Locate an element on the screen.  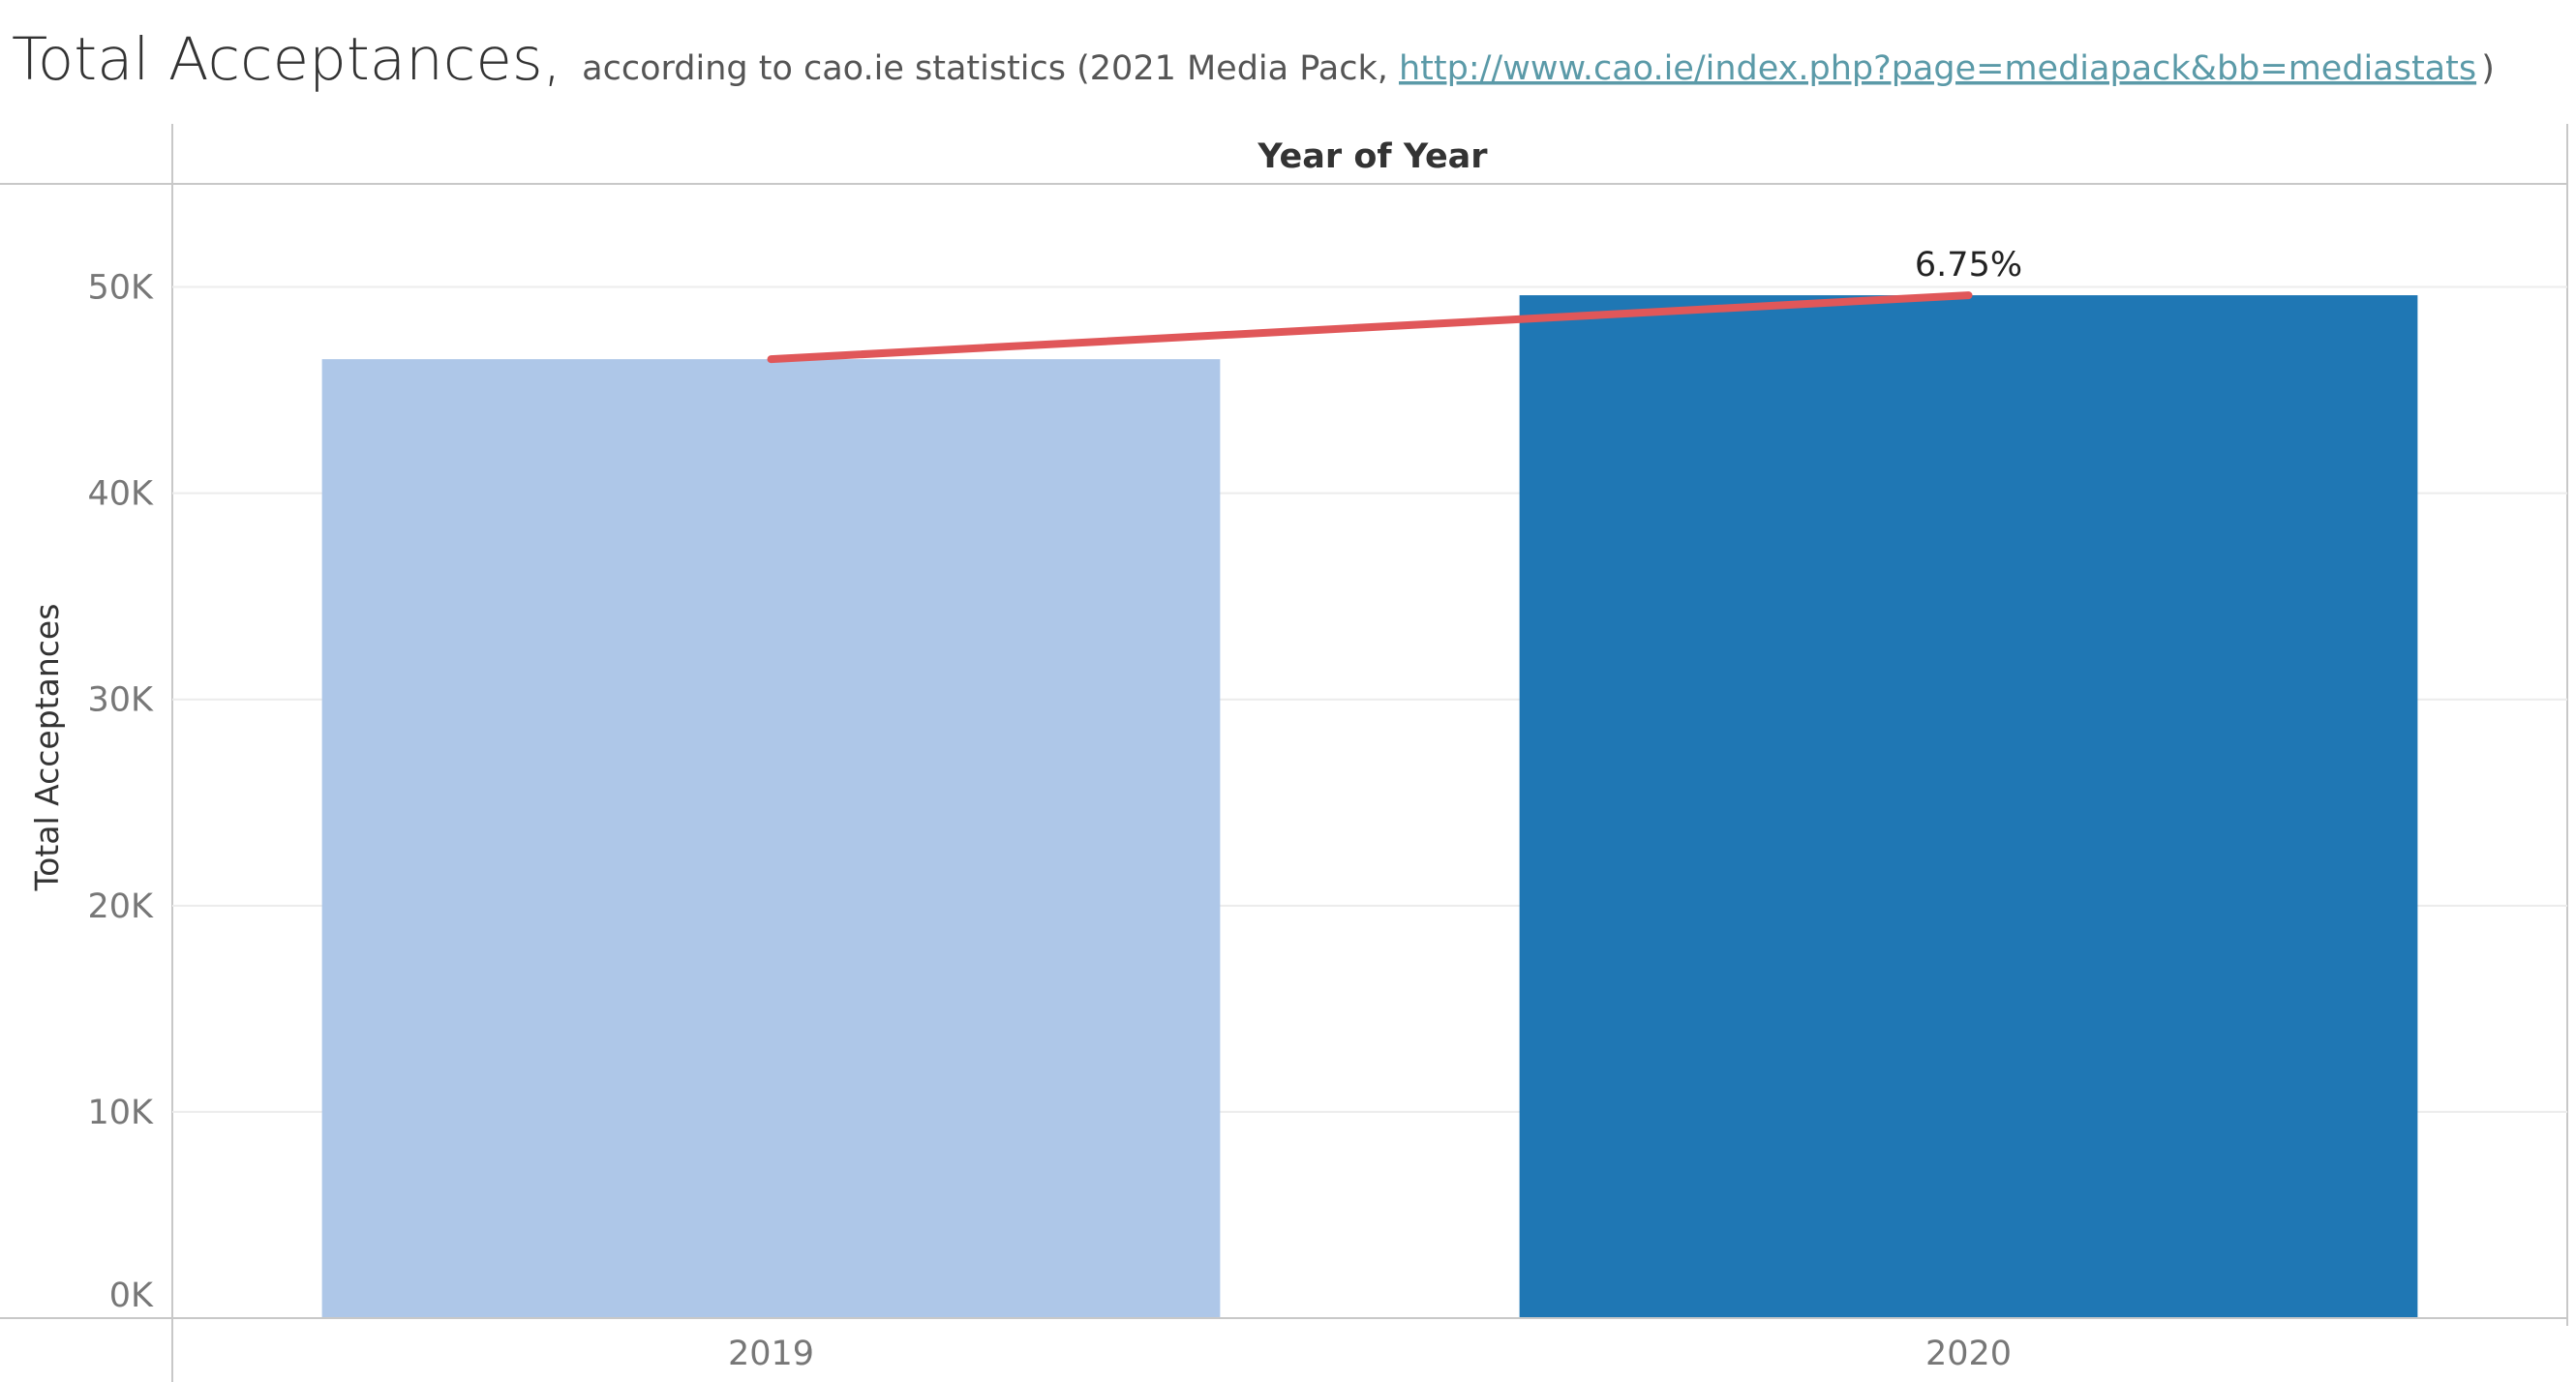
chart-title-main: Total Acceptances, is located at coordinates (286, 59).